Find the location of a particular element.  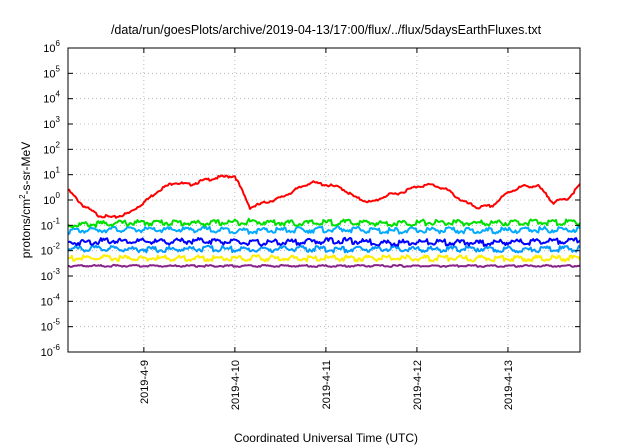

y-tick-exponent: -2 is located at coordinates (57, 246).